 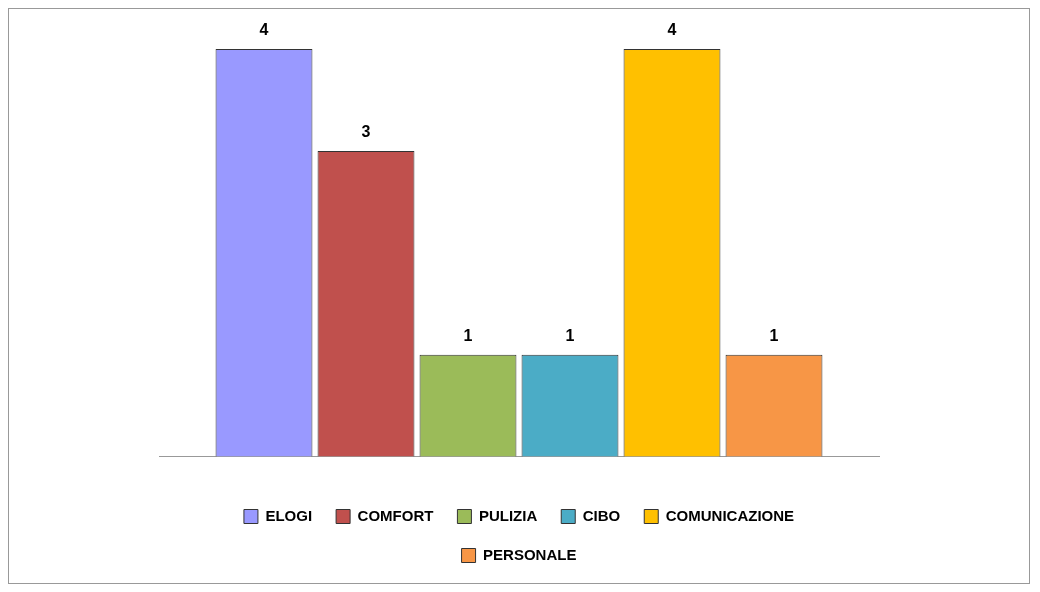 What do you see at coordinates (601, 515) in the screenshot?
I see `legend-label: CIBO` at bounding box center [601, 515].